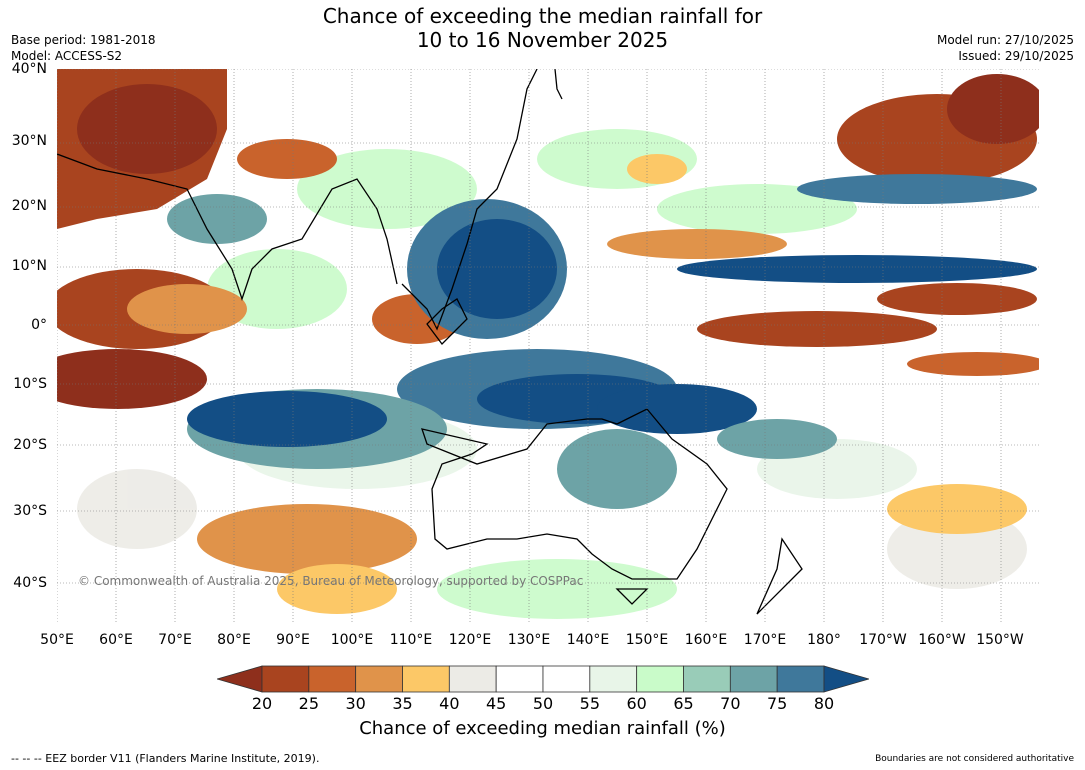  What do you see at coordinates (883, 640) in the screenshot?
I see `lon-label: 170°W` at bounding box center [883, 640].